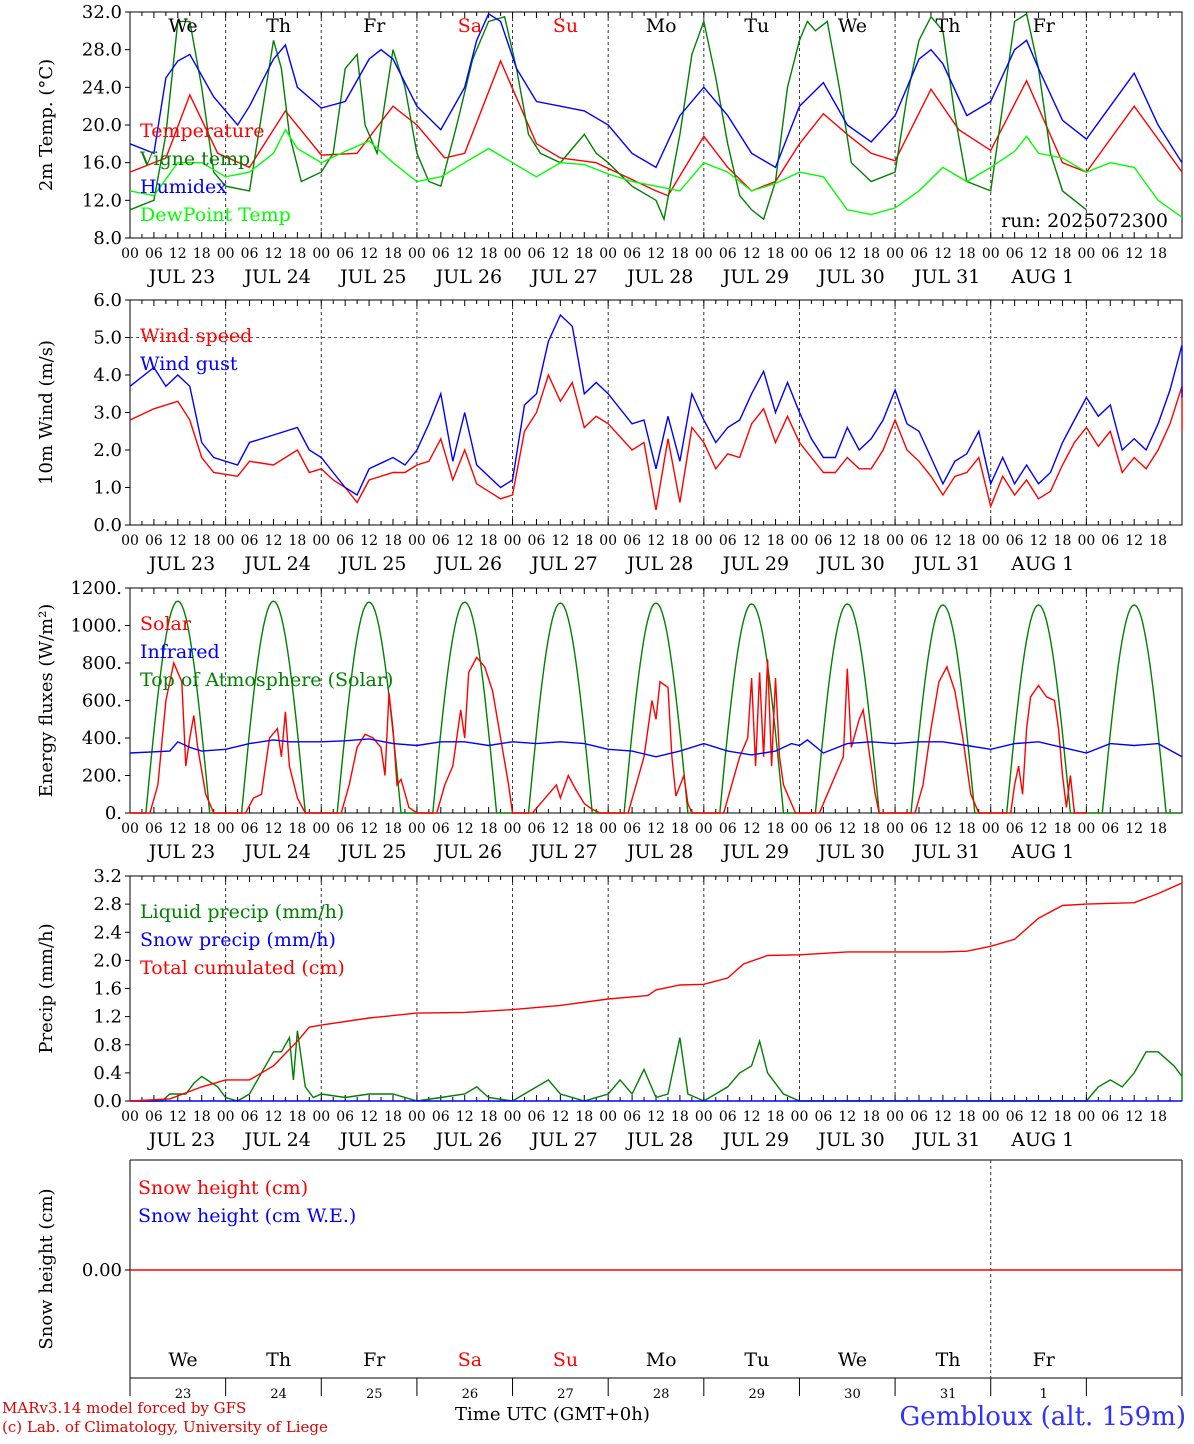  Describe the element at coordinates (102, 1270) in the screenshot. I see `y-tick-label: 0.00` at that location.